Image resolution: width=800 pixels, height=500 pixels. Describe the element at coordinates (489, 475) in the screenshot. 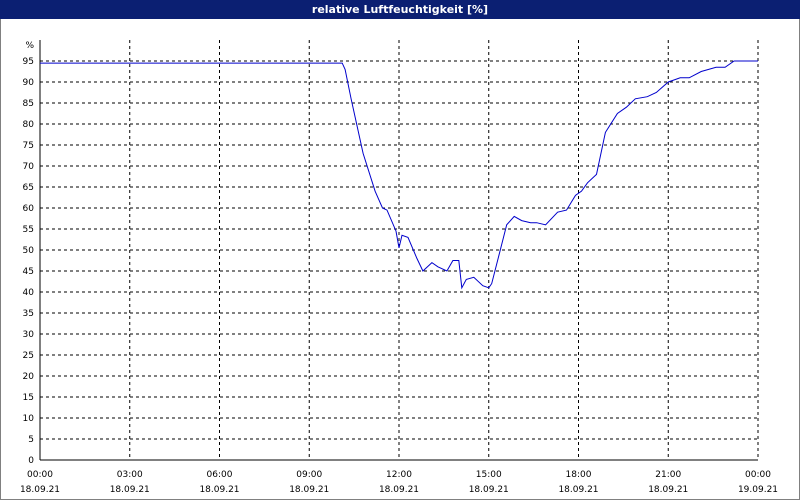

I see `x-tick-time-label: 15:00` at that location.